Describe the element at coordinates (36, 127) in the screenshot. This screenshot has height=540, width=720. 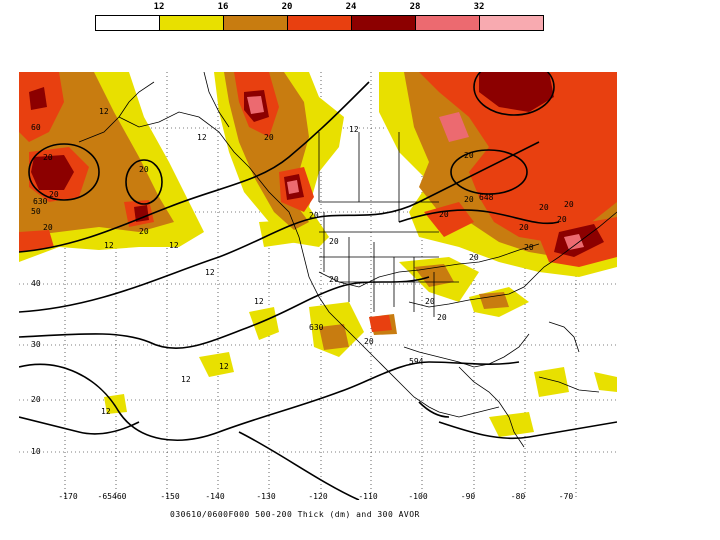
I see `latitude-label: 60` at that location.